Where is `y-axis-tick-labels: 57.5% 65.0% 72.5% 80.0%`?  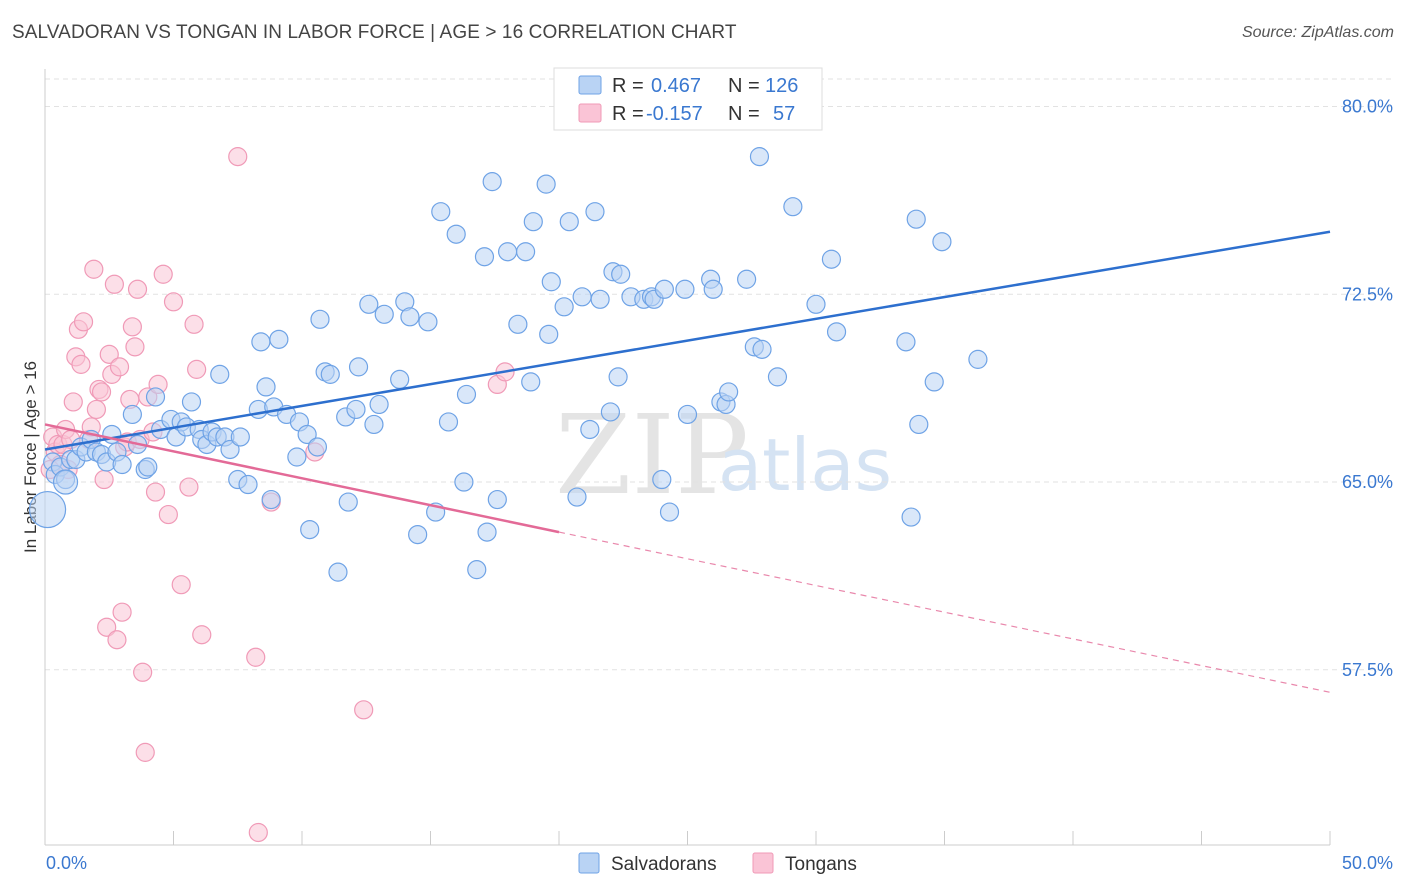 y-axis-tick-labels: 57.5% 65.0% 72.5% 80.0% is located at coordinates (1367, 388).